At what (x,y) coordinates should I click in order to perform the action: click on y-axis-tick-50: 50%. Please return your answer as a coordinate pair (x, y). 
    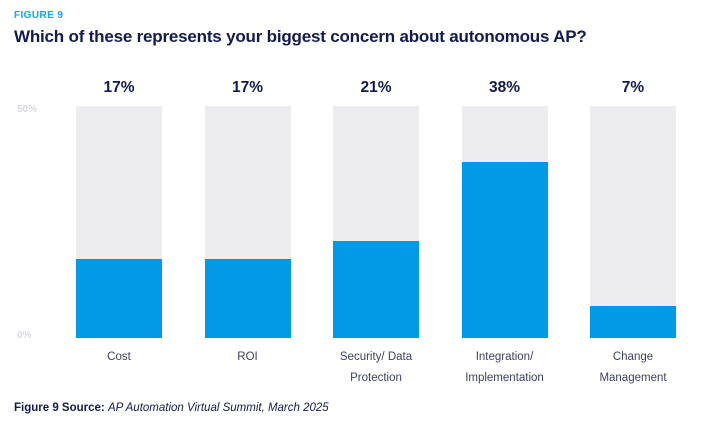
    Looking at the image, I should click on (27, 109).